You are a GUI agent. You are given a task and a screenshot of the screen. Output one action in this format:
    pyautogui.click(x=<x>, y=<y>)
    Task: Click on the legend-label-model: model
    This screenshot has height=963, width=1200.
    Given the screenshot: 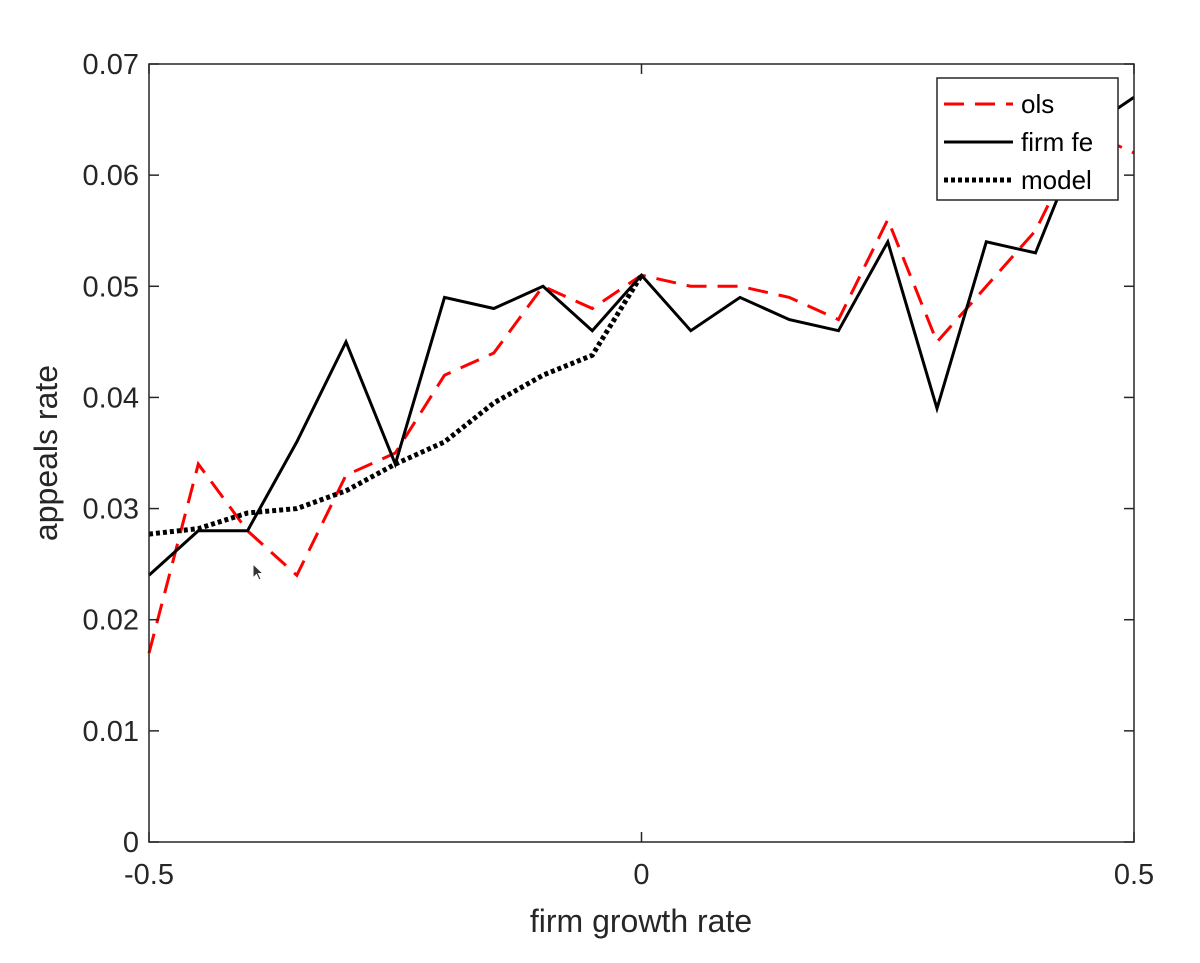 What is the action you would take?
    pyautogui.click(x=1056, y=180)
    